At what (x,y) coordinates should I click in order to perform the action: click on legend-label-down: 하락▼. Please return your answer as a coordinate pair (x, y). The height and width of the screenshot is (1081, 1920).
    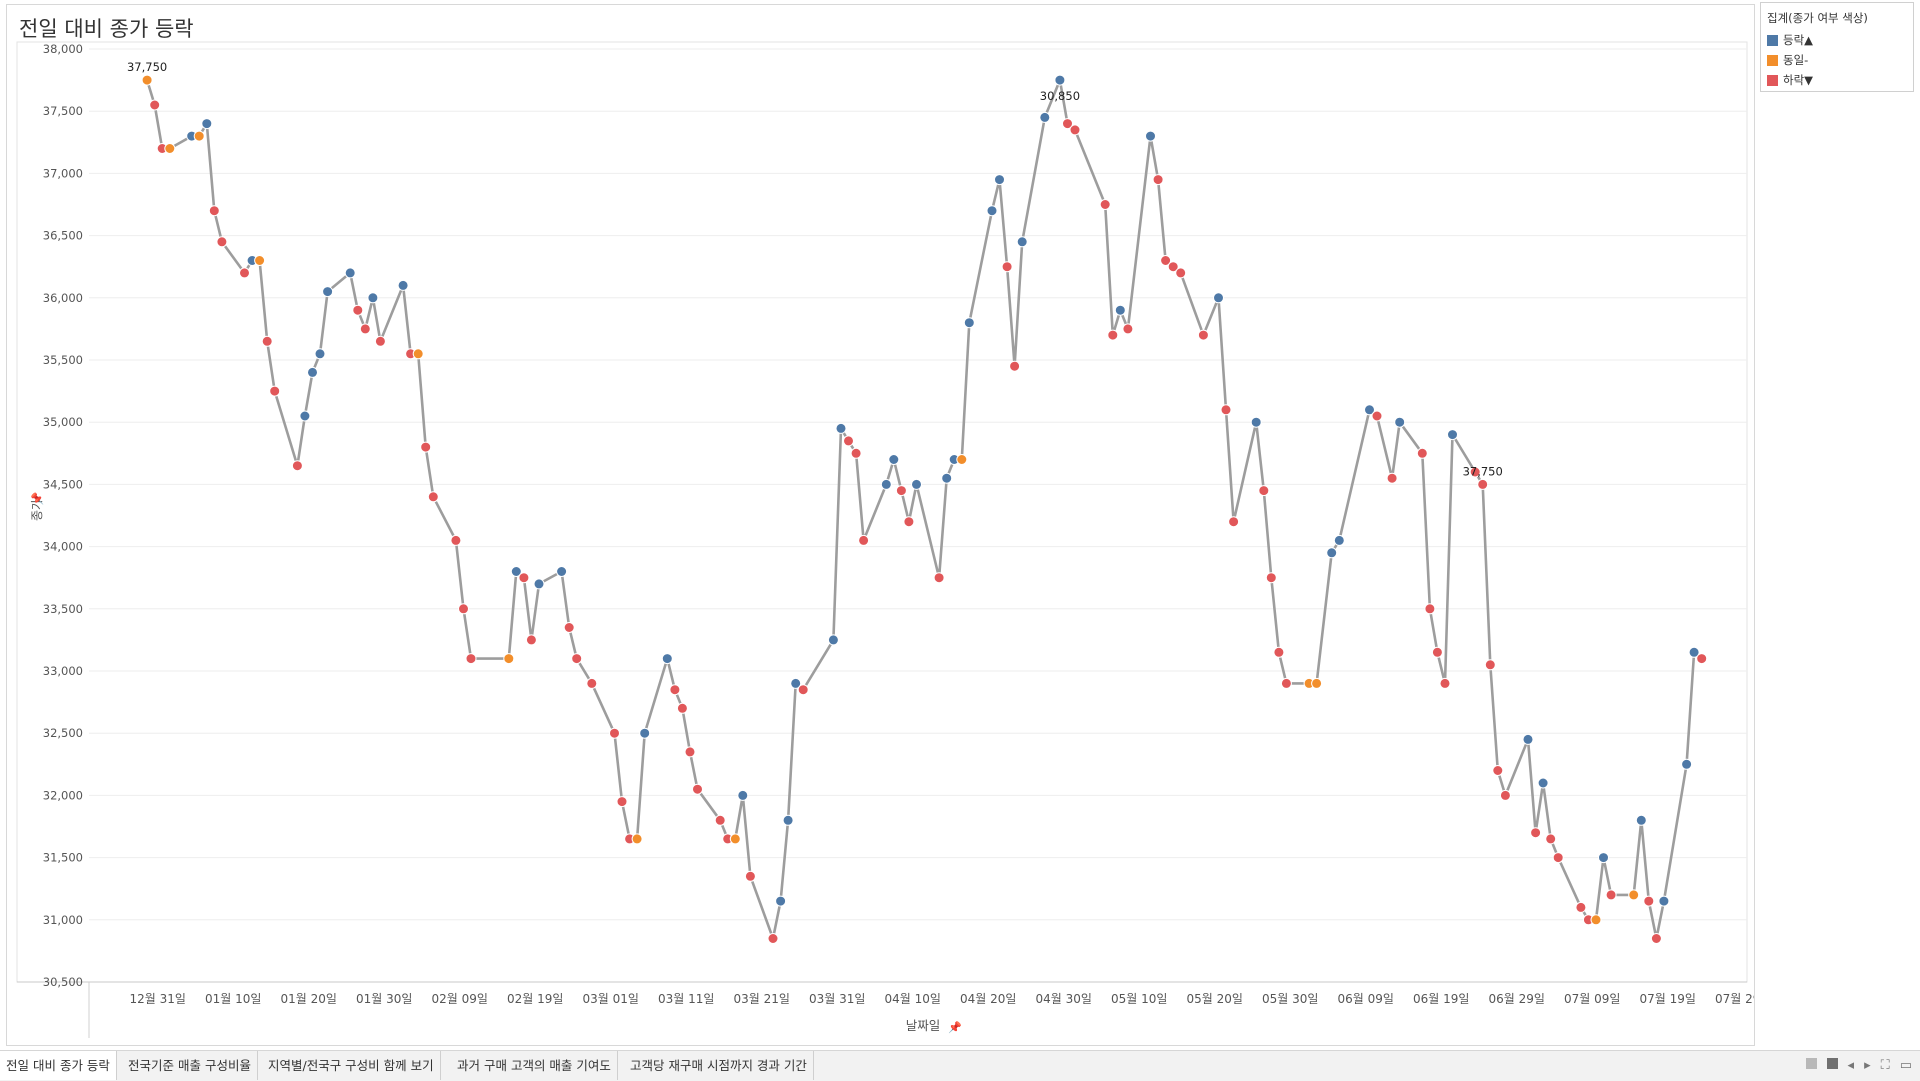
    Looking at the image, I should click on (1798, 80).